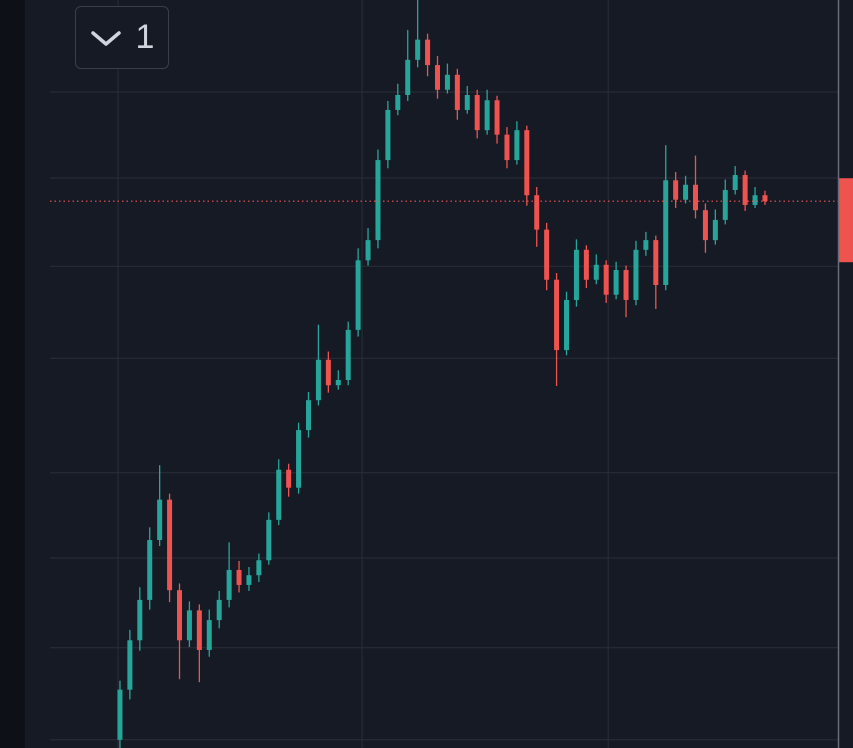  What do you see at coordinates (105, 38) in the screenshot?
I see `chevron-icon` at bounding box center [105, 38].